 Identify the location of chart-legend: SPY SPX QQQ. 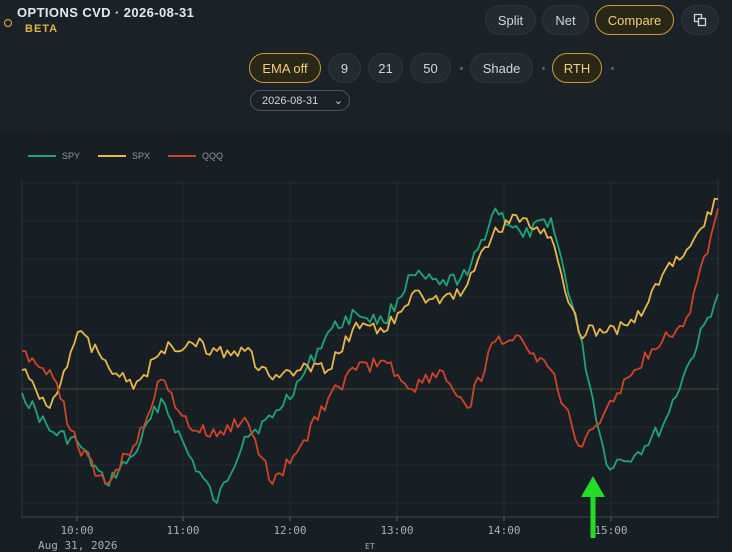
(125, 156).